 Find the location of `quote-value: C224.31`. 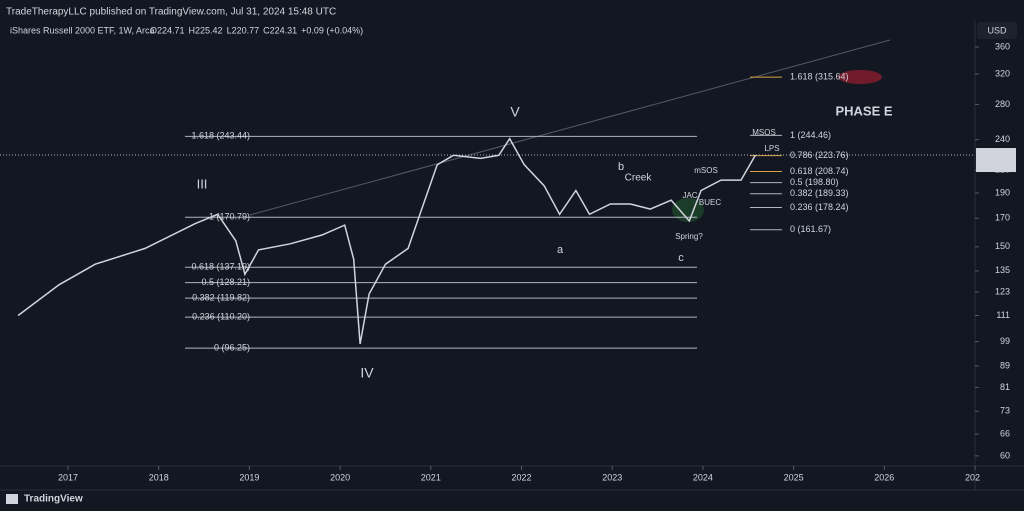

quote-value: C224.31 is located at coordinates (280, 30).